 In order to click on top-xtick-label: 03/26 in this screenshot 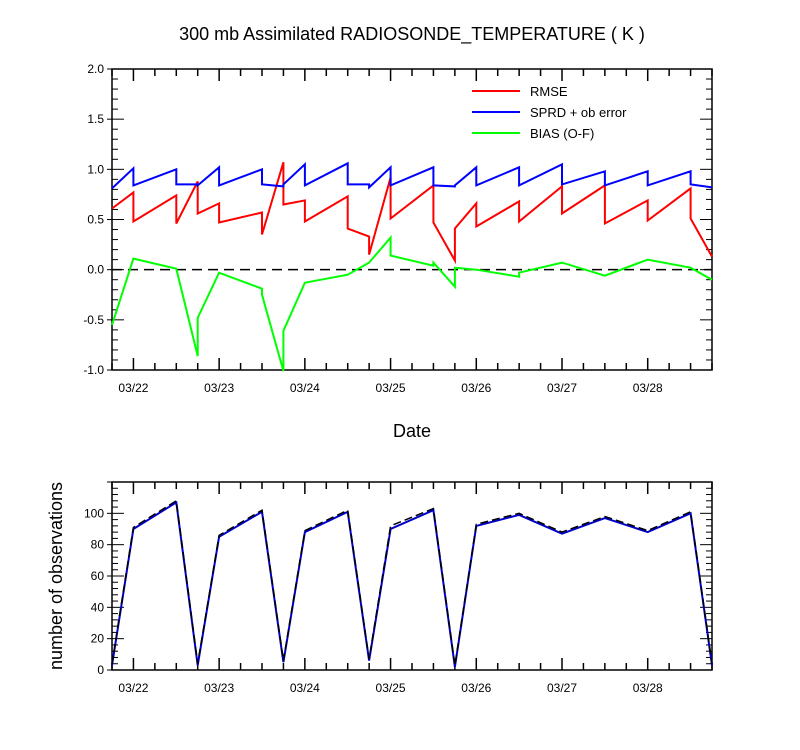, I will do `click(476, 388)`.